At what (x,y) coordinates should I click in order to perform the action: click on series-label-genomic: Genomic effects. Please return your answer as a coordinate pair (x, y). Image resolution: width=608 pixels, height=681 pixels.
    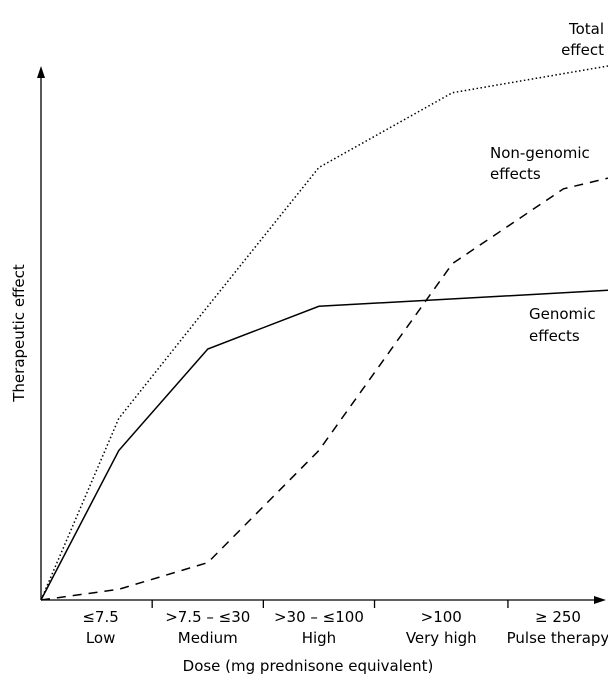
    Looking at the image, I should click on (562, 325).